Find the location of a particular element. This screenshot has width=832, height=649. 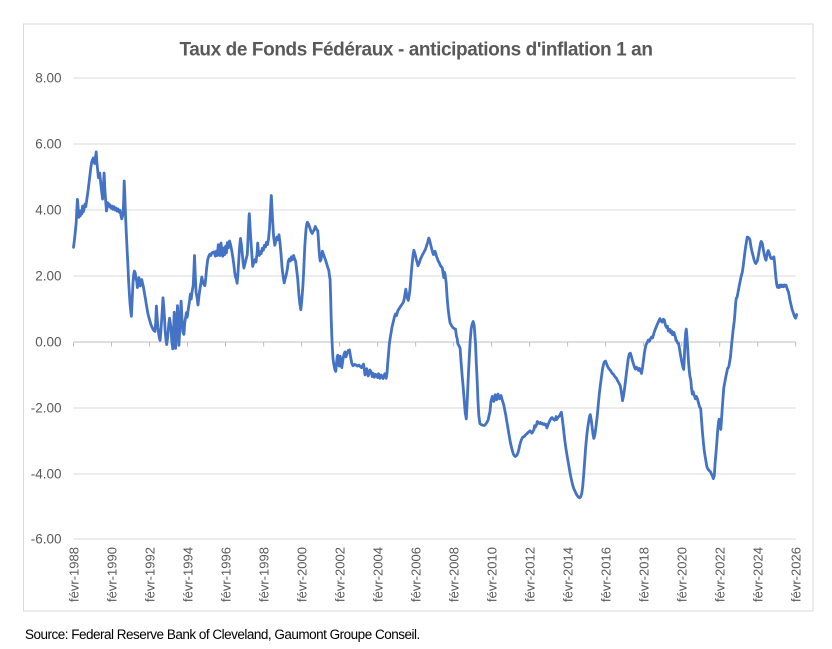

svg-text: -4.00 is located at coordinates (46, 474).